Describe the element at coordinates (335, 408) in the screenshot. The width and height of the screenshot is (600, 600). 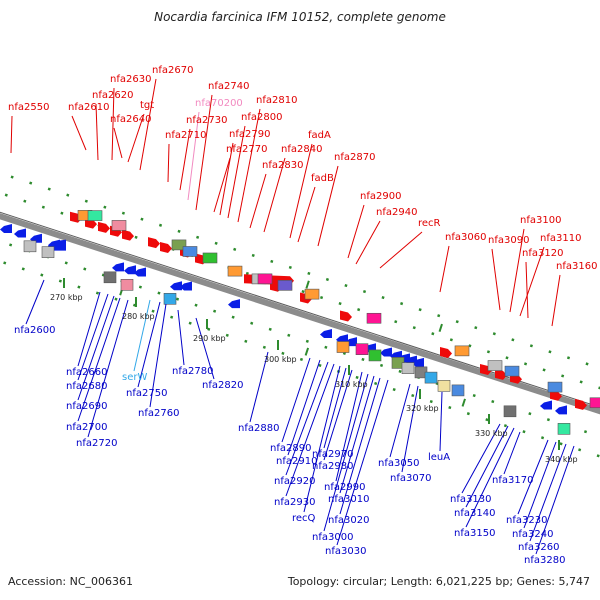
I see `leader-nfa2970` at that location.